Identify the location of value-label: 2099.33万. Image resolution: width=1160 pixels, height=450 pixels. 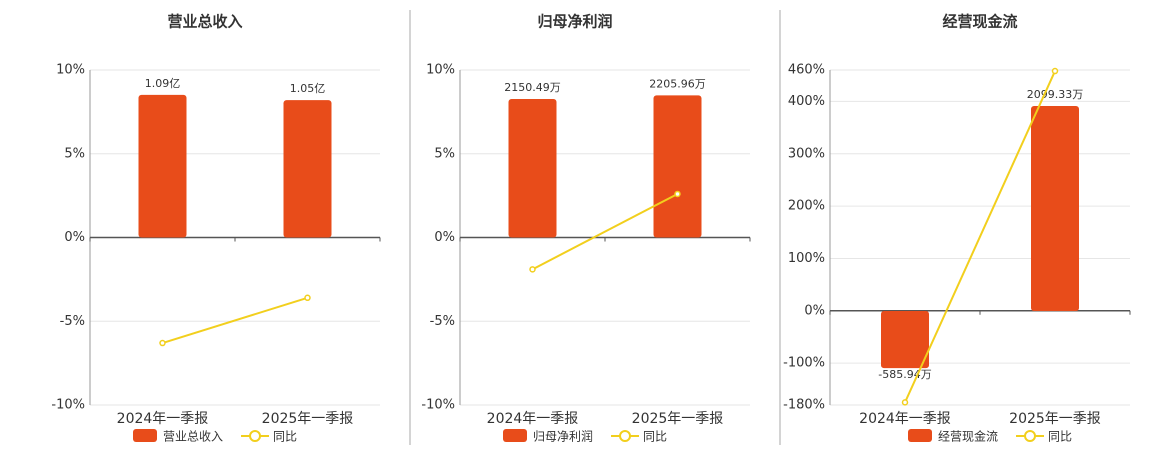
(1055, 94).